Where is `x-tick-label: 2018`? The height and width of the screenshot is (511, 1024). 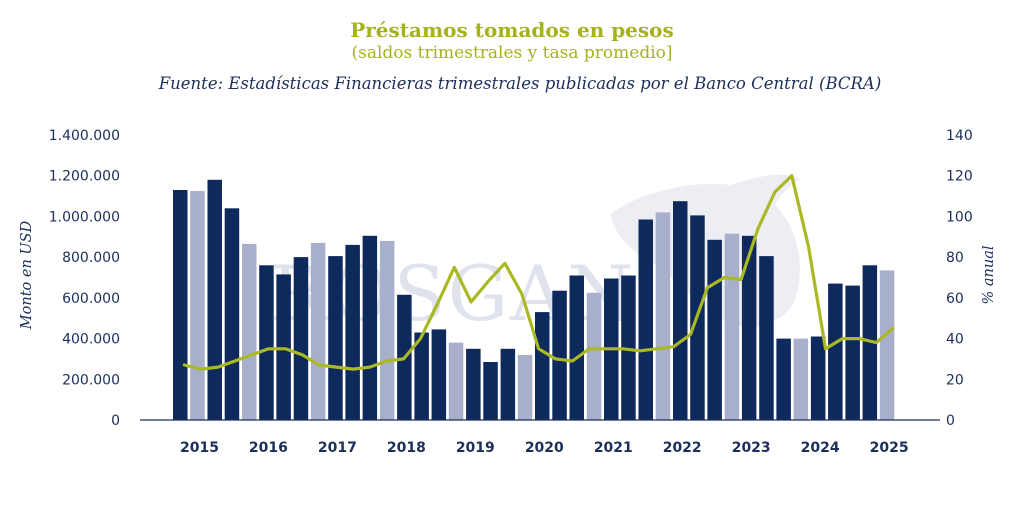 x-tick-label: 2018 is located at coordinates (406, 448).